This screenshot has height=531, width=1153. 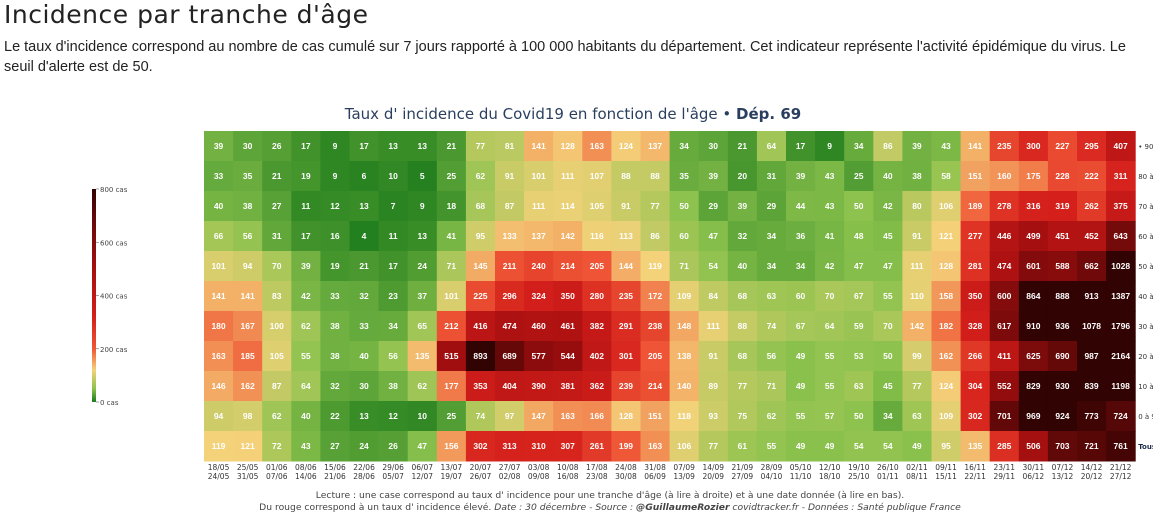 I want to click on heatmap-cell-label: 116, so click(x=597, y=236).